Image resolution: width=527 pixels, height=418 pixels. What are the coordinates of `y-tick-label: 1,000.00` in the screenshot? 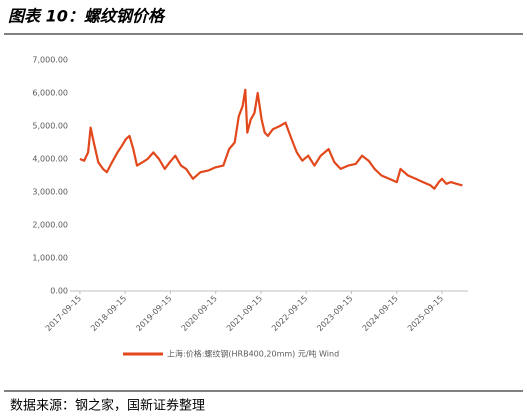 It's located at (50, 258).